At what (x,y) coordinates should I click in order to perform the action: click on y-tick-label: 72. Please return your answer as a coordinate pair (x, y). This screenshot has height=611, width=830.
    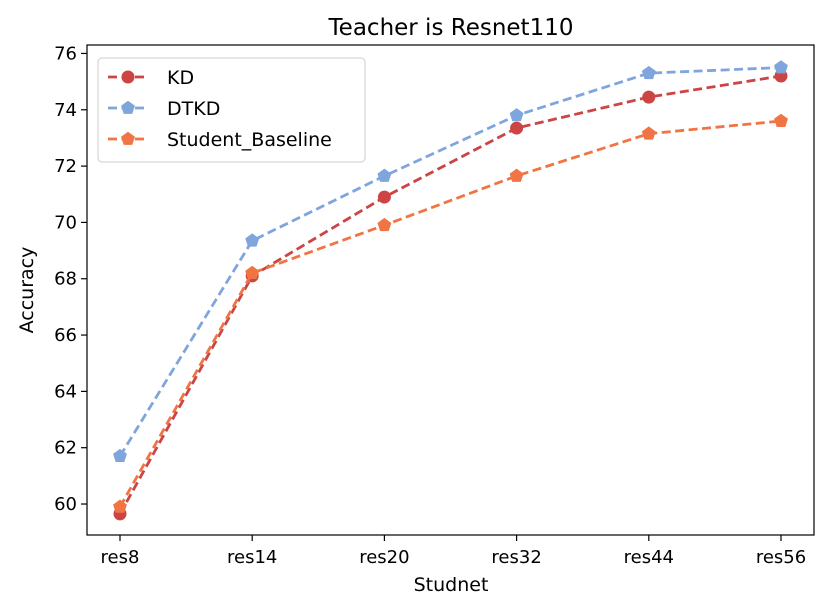
    Looking at the image, I should click on (65, 166).